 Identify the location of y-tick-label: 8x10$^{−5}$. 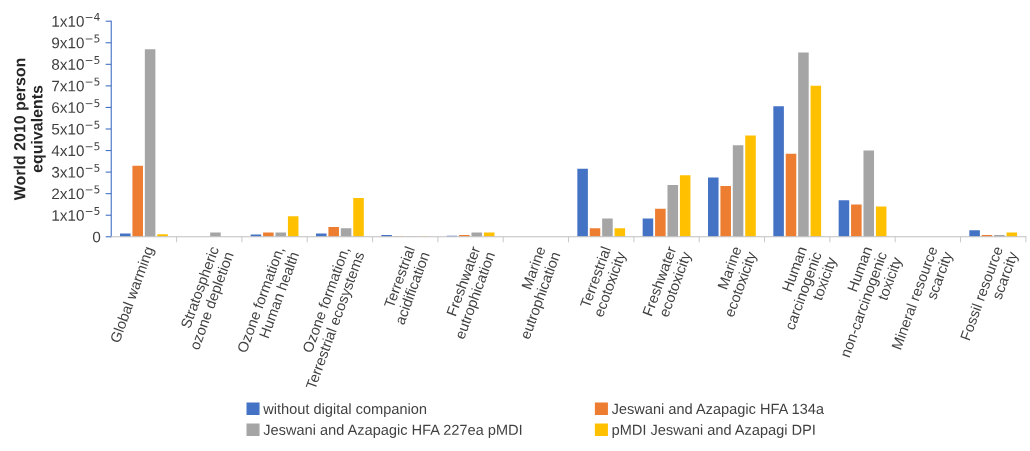
(75, 63).